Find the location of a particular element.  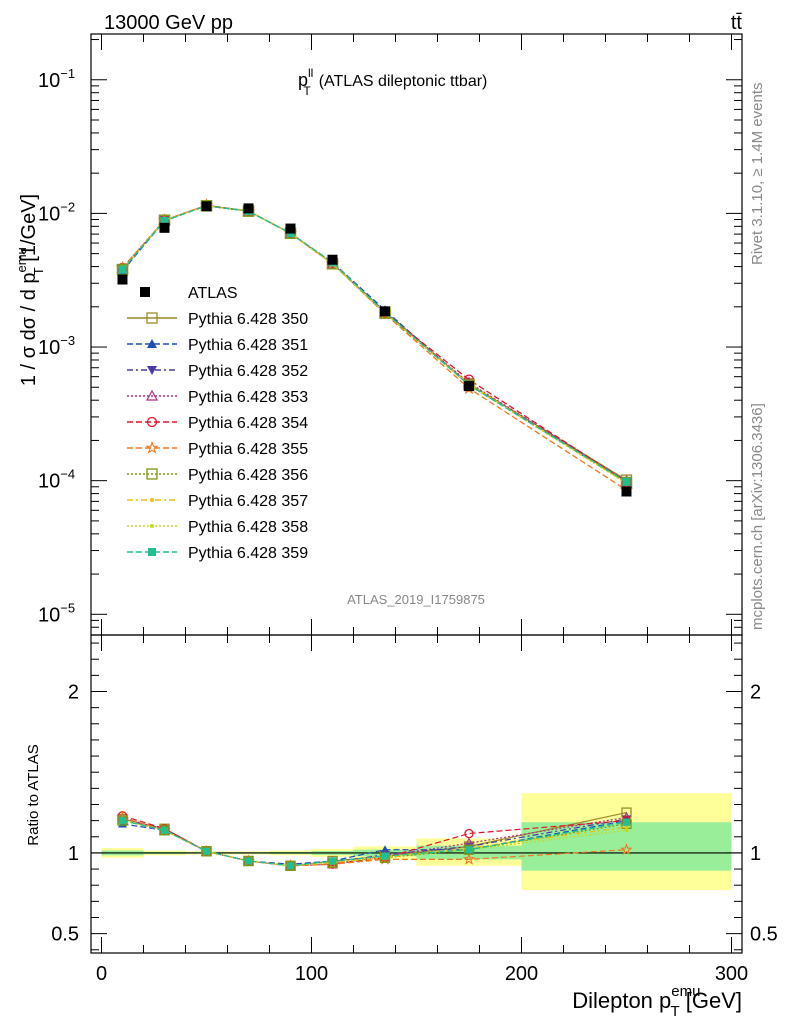

ratio-y-label: Ratio to ATLAS is located at coordinates (33, 794).